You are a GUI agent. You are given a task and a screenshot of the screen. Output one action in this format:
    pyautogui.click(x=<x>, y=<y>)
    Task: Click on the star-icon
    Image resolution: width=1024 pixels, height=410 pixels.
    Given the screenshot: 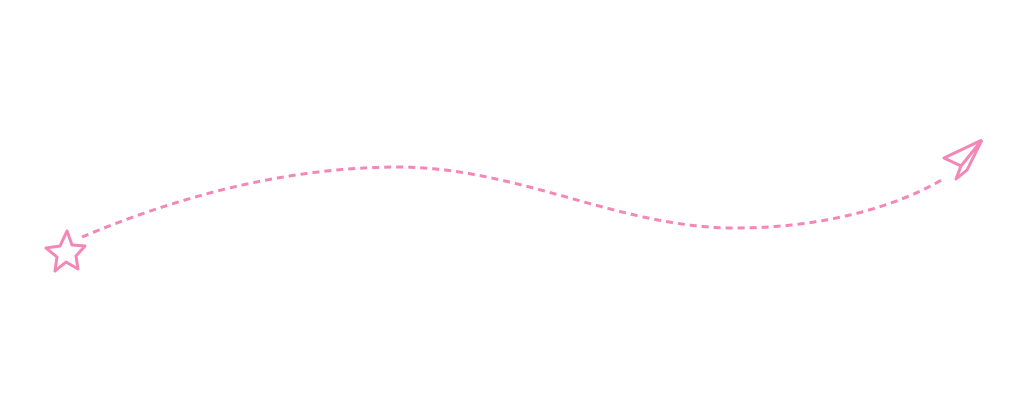 What is the action you would take?
    pyautogui.click(x=65, y=251)
    